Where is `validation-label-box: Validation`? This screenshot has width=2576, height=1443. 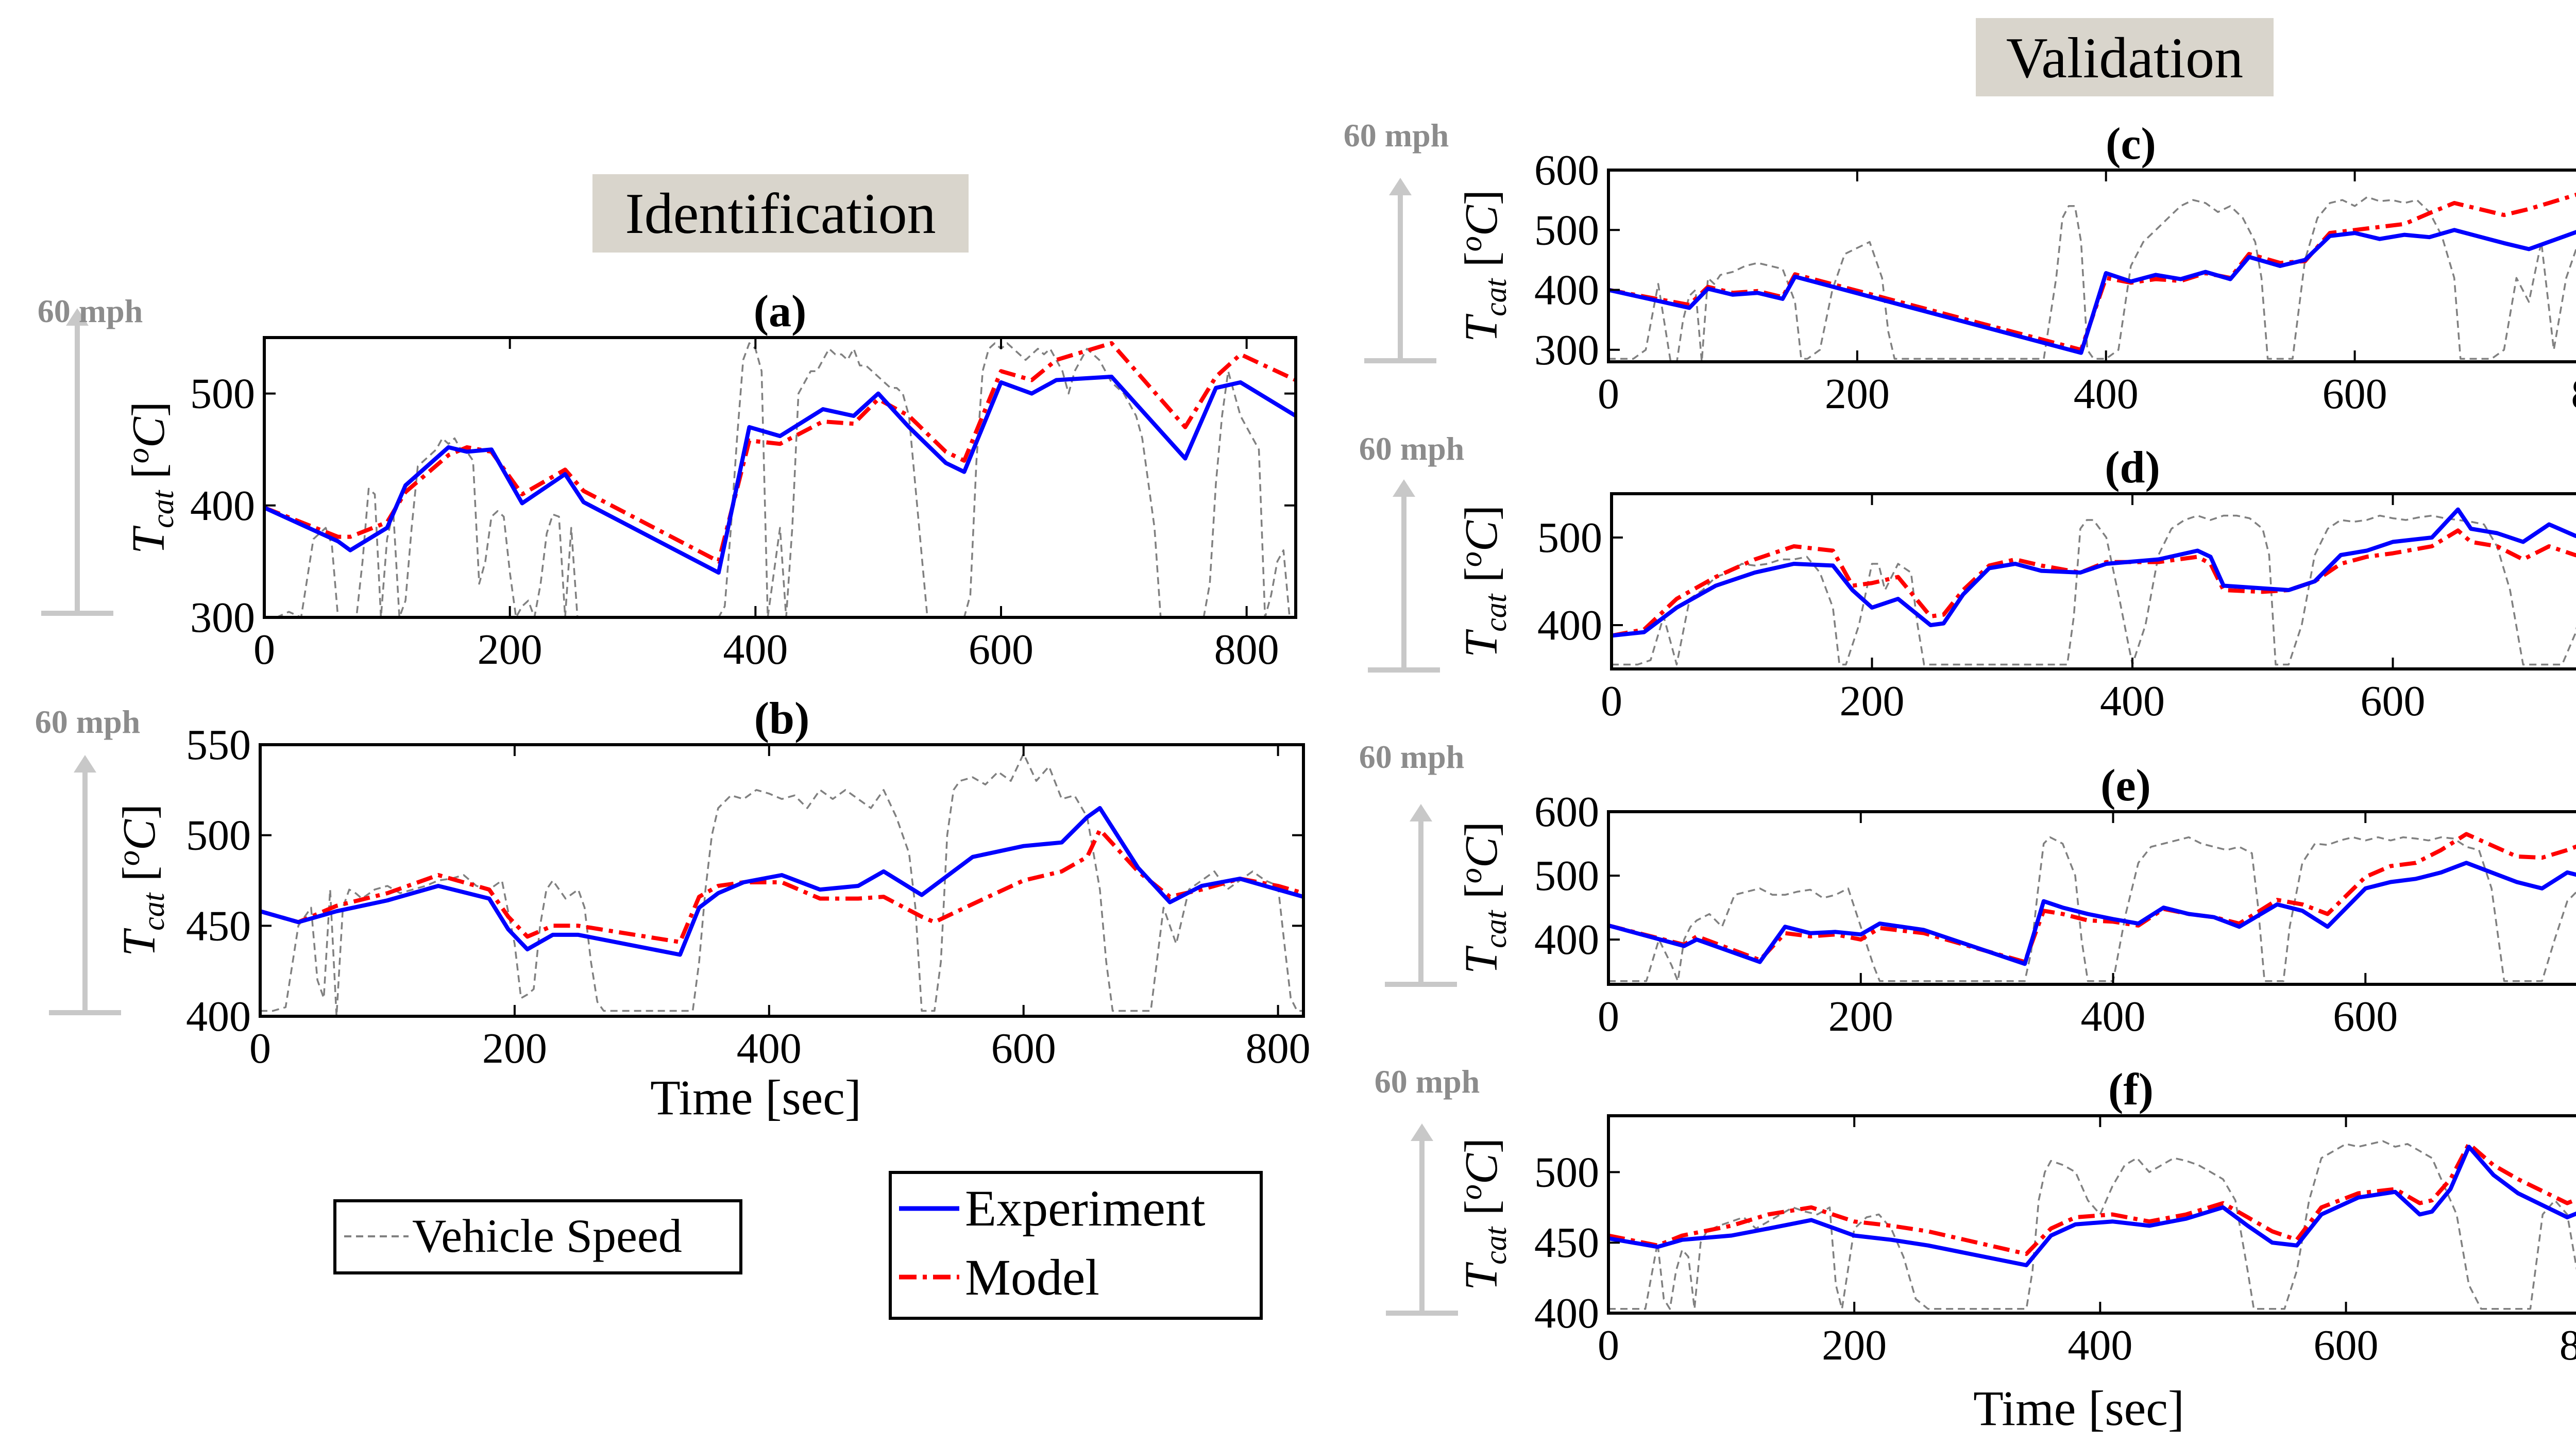
validation-label-box: Validation is located at coordinates (2125, 57).